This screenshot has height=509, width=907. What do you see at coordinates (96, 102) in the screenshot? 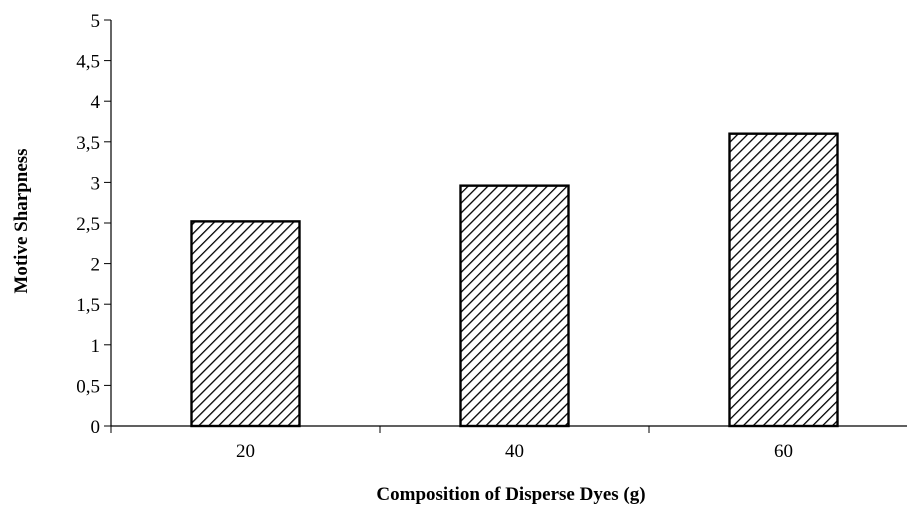
I see `y-tick-label: 4` at bounding box center [96, 102].